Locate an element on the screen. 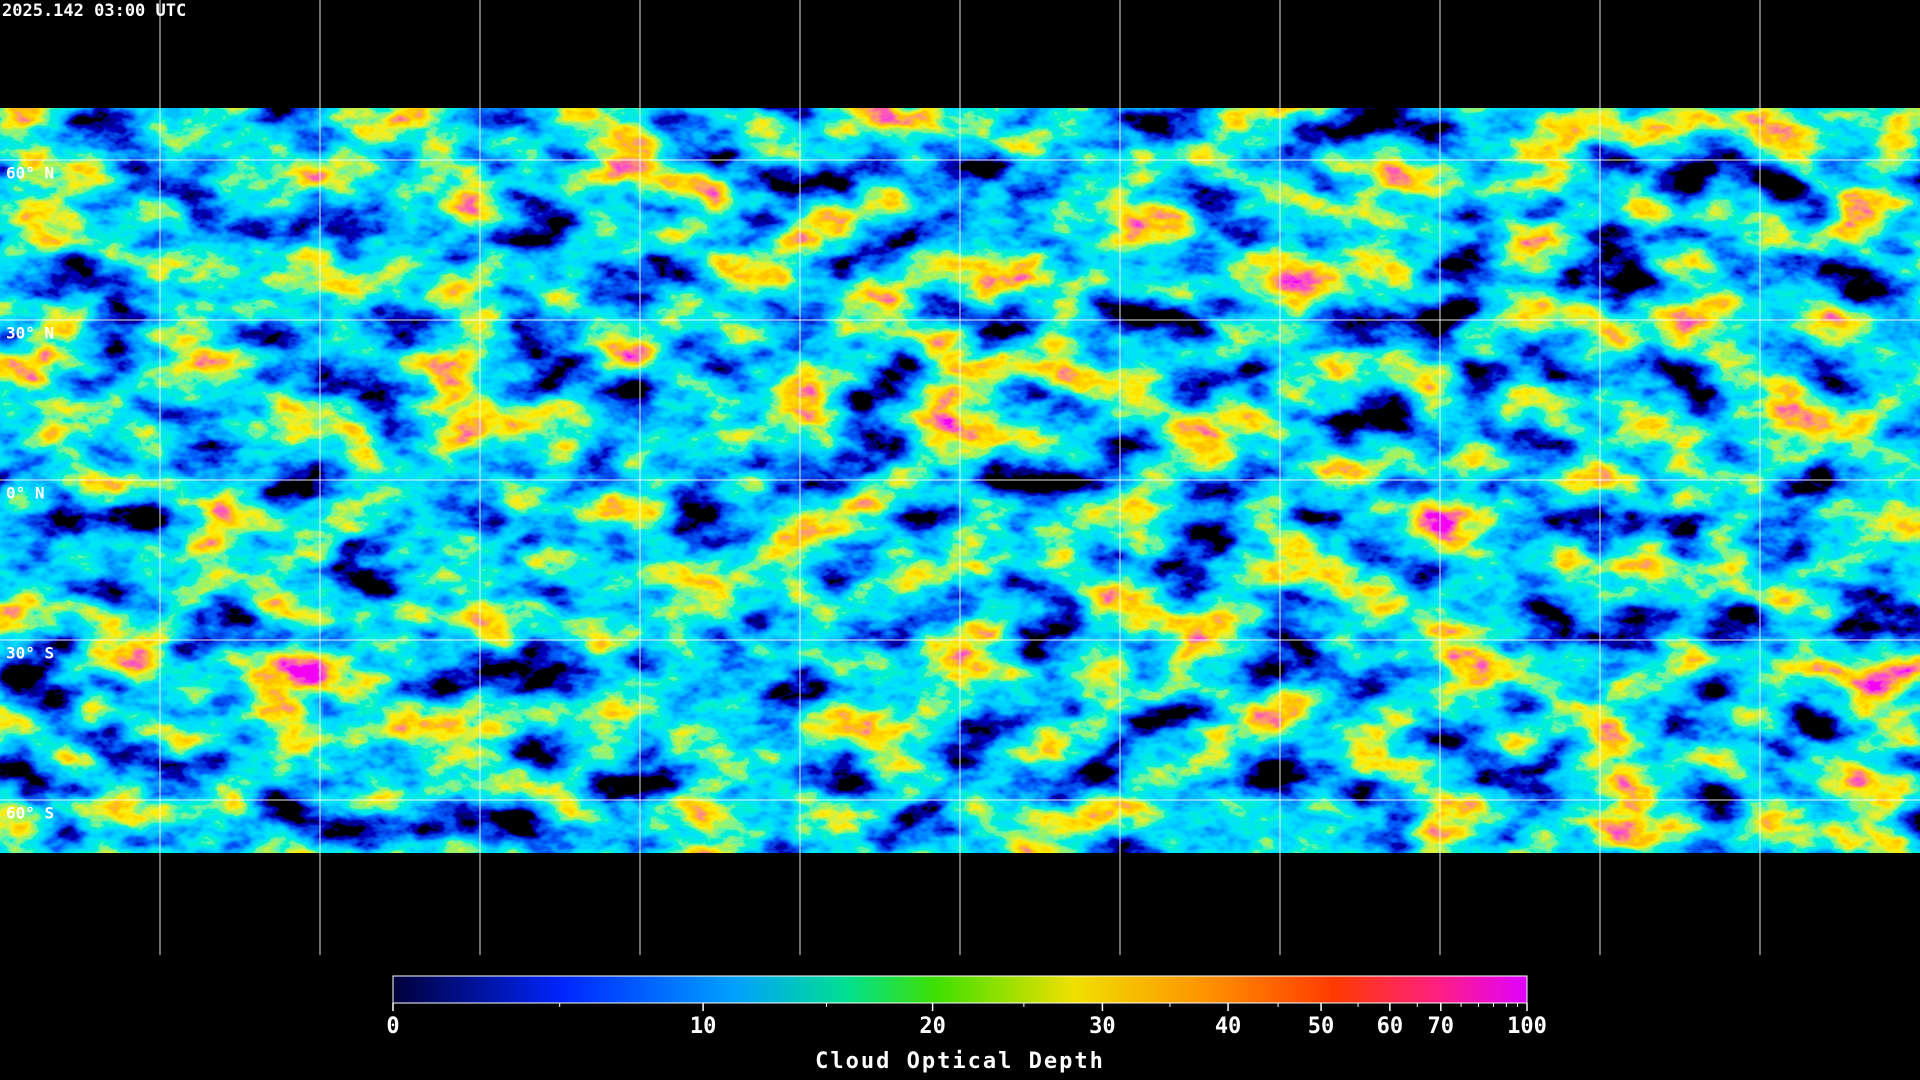 The image size is (1920, 1080). colorbar-tick-label: 20 is located at coordinates (932, 1026).